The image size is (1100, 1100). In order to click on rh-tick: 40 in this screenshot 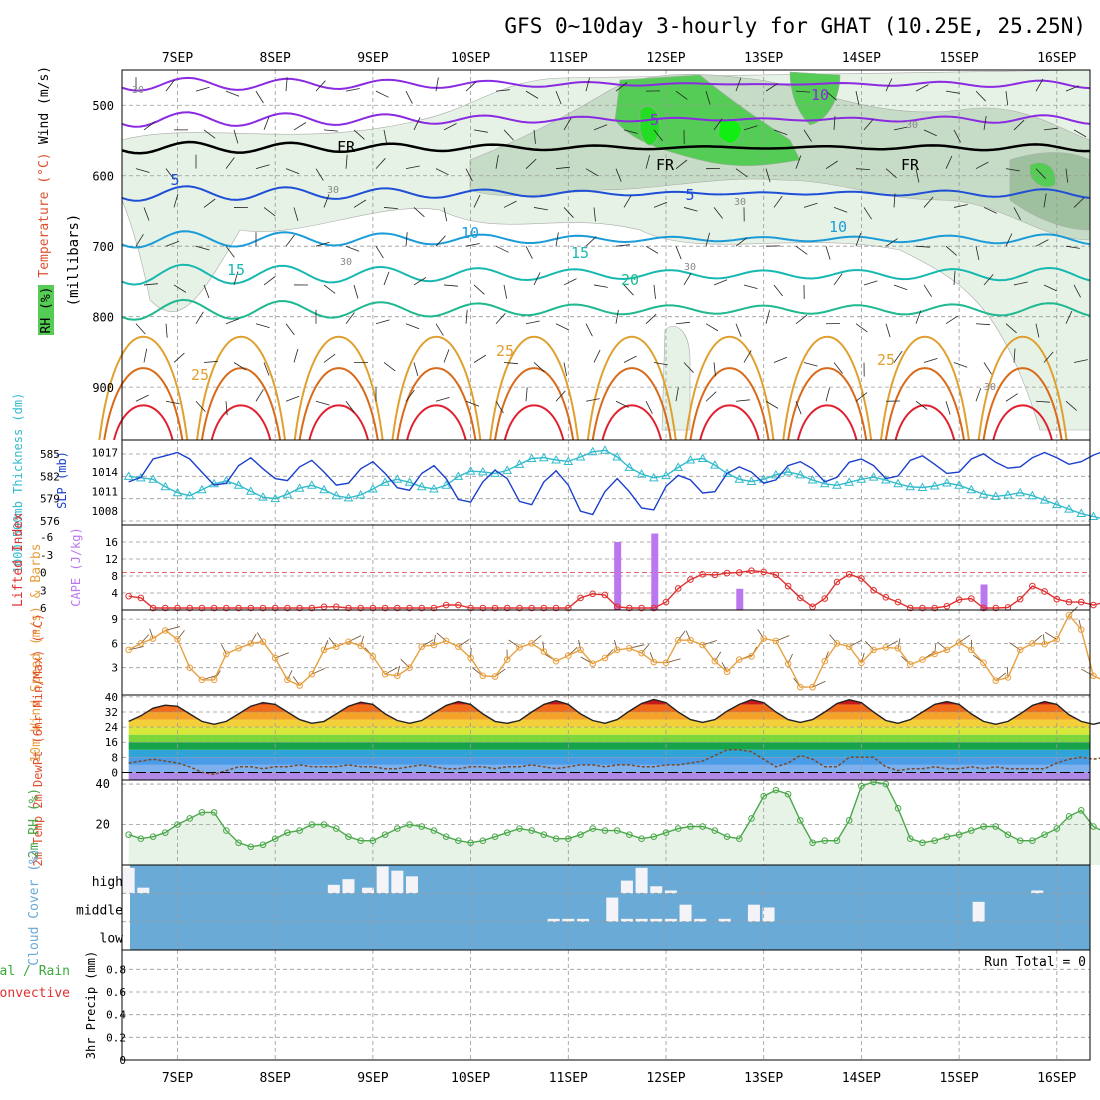, I will do `click(103, 784)`.